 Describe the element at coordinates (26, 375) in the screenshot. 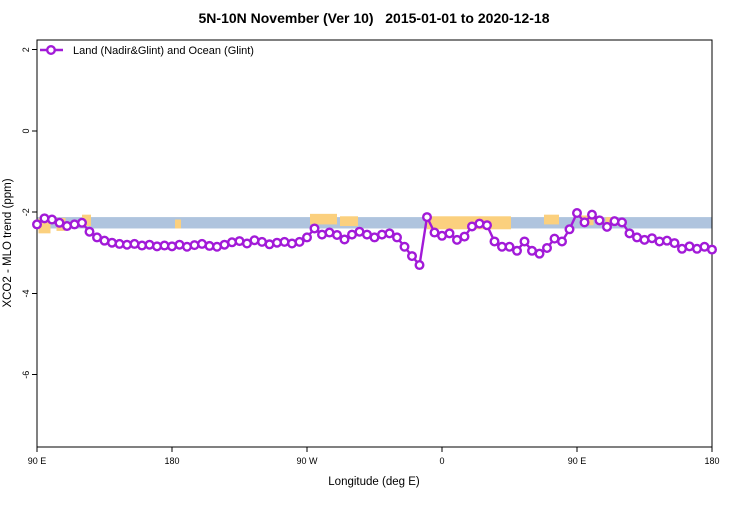

I see `y-tick-label: -6` at that location.